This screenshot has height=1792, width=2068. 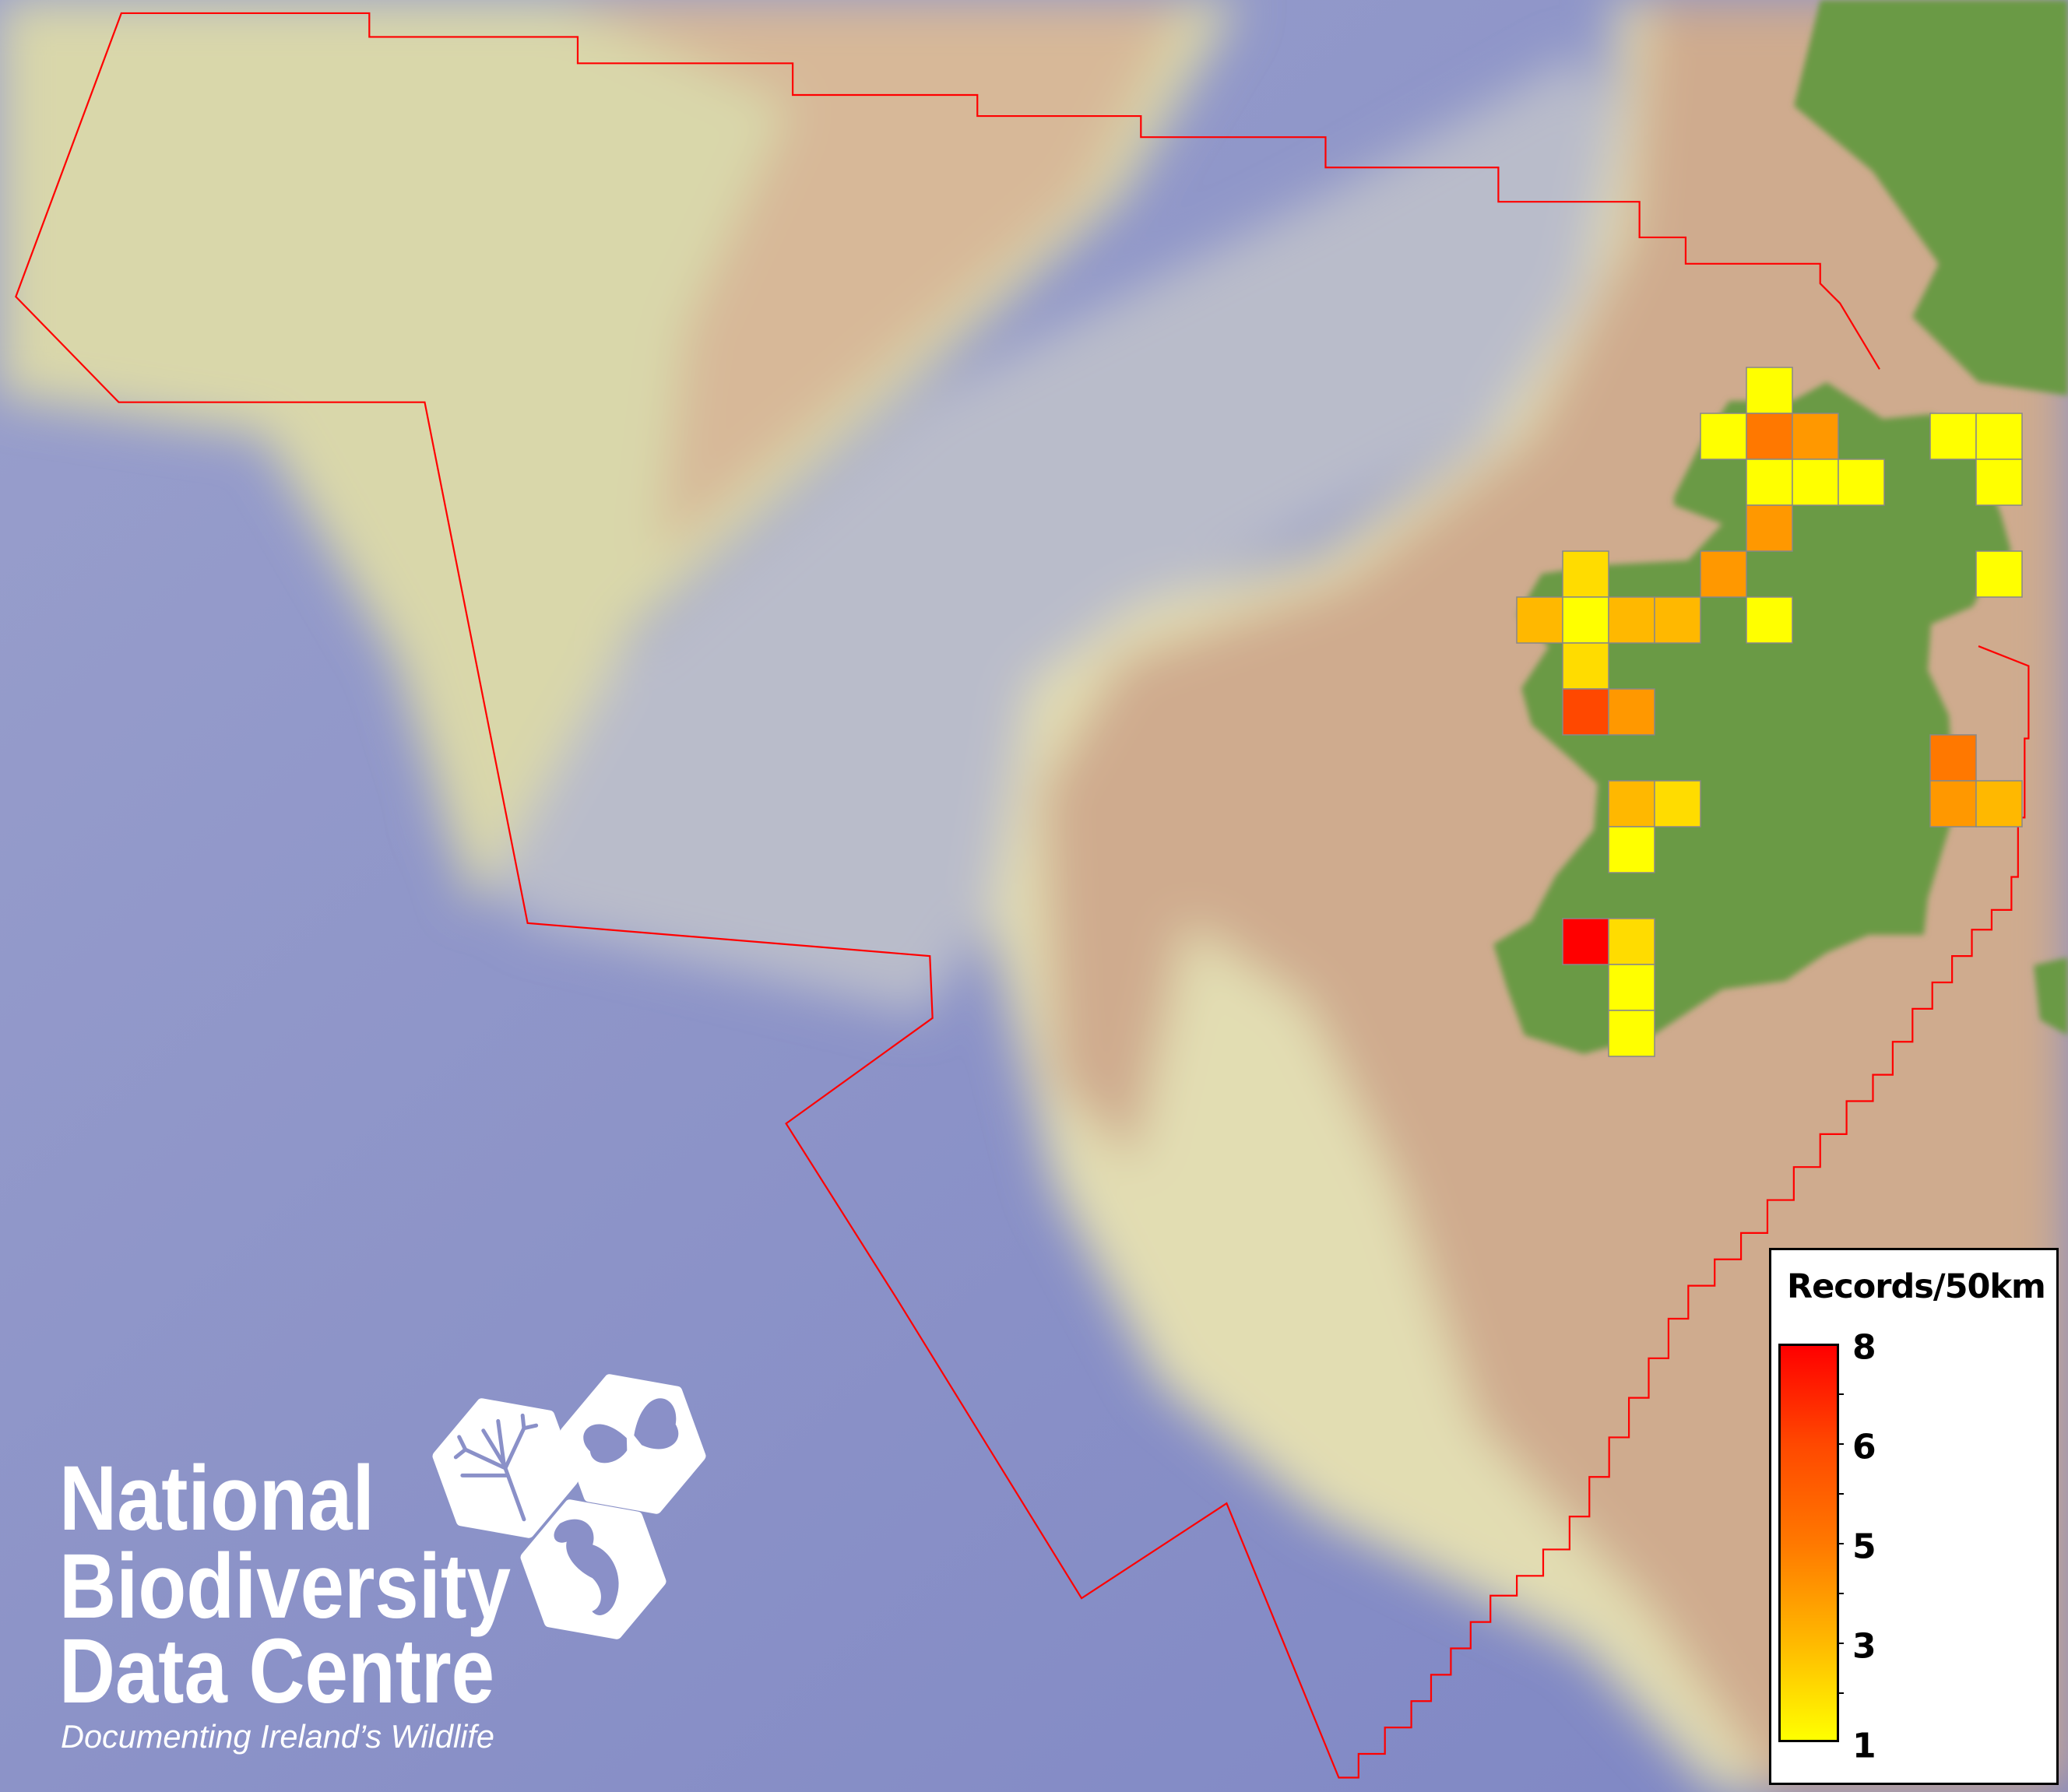 I want to click on records-grid, so click(x=1769, y=712).